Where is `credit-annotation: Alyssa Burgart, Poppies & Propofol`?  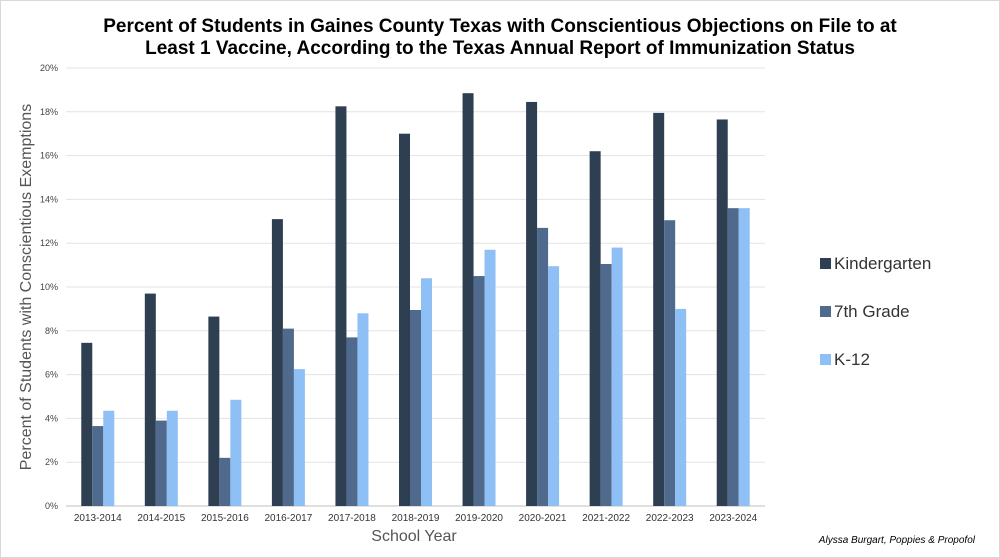
credit-annotation: Alyssa Burgart, Poppies & Propofol is located at coordinates (897, 540).